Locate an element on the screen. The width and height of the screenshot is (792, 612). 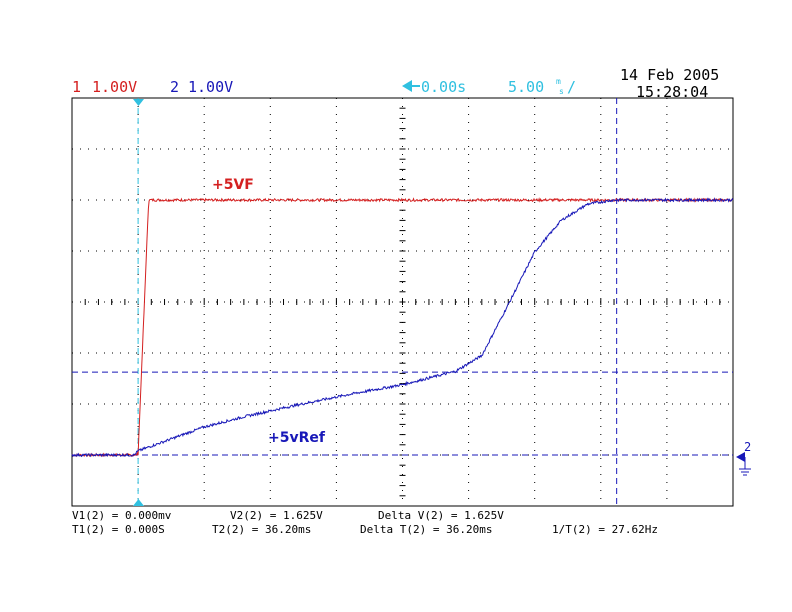
timebase-value: 5.00 is located at coordinates (526, 87).